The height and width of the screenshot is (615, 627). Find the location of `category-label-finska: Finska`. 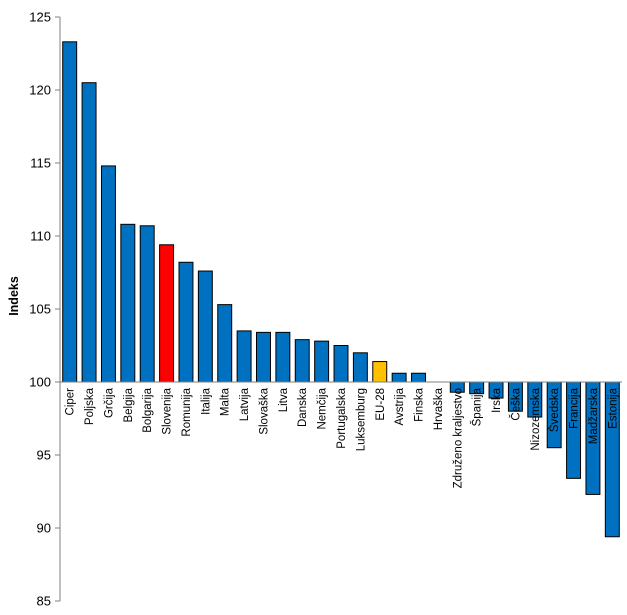

category-label-finska: Finska is located at coordinates (420, 404).